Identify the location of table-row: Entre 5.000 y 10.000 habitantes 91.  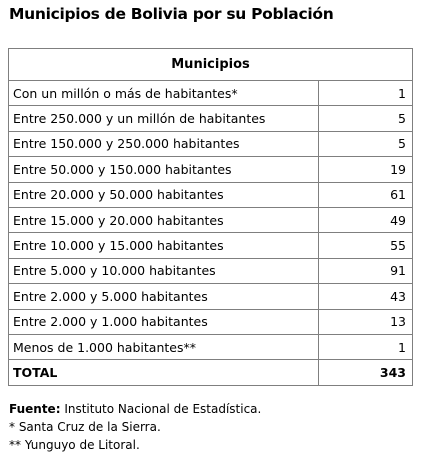
(210, 271).